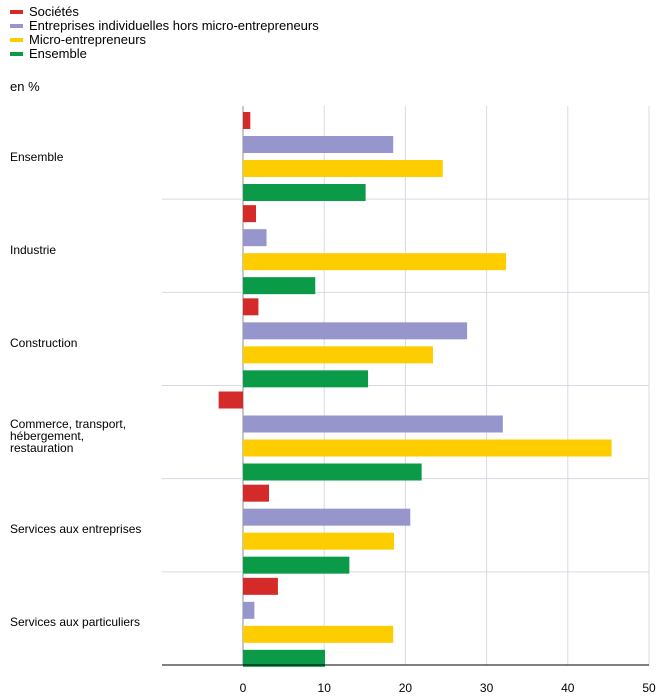 The height and width of the screenshot is (698, 662). Describe the element at coordinates (487, 688) in the screenshot. I see `x-tick-label-30: 30` at that location.